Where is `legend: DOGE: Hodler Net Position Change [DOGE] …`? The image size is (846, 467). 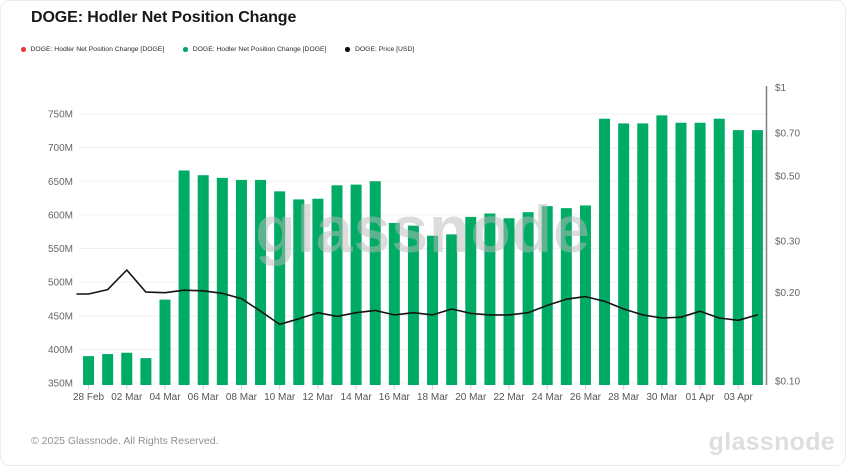 legend: DOGE: Hodler Net Position Change [DOGE] … is located at coordinates (217, 49).